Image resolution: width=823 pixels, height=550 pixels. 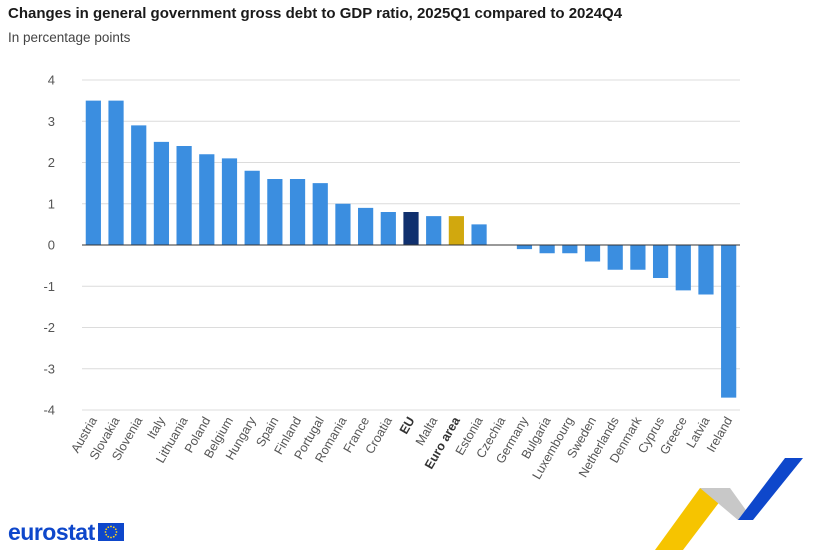 What do you see at coordinates (343, 224) in the screenshot?
I see `bar-romania` at bounding box center [343, 224].